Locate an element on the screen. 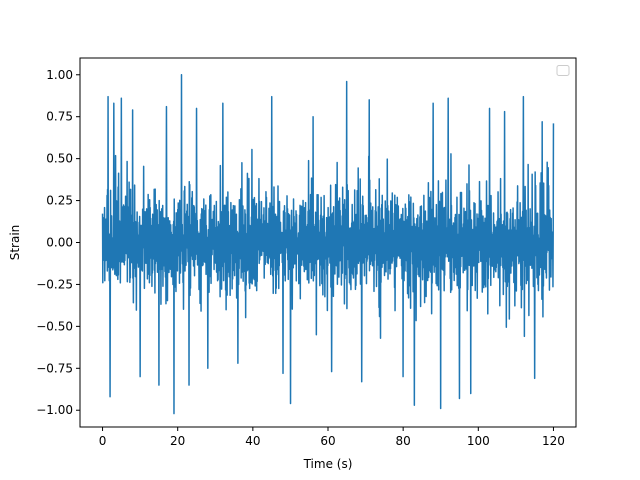  y-tick-label: 0.00 is located at coordinates (59, 243).